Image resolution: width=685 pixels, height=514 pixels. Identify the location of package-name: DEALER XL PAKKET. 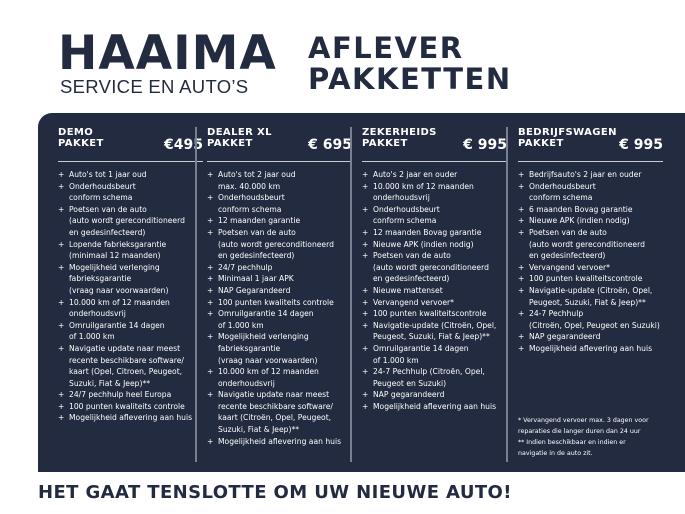
(239, 138).